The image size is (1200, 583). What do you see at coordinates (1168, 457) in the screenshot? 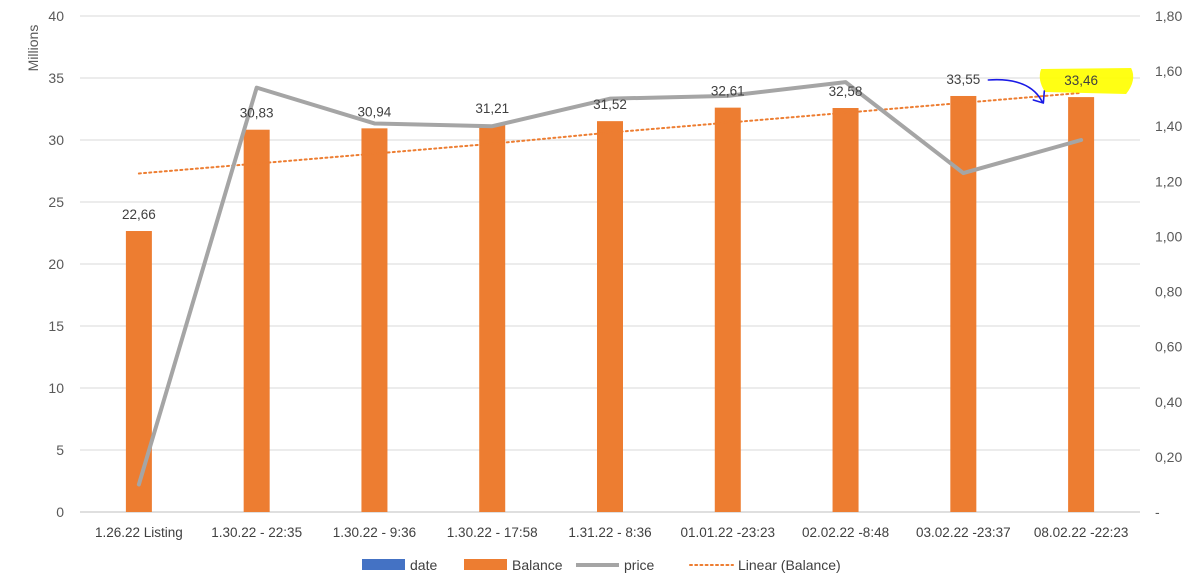
I see `right-tick-label: 0,20` at bounding box center [1168, 457].